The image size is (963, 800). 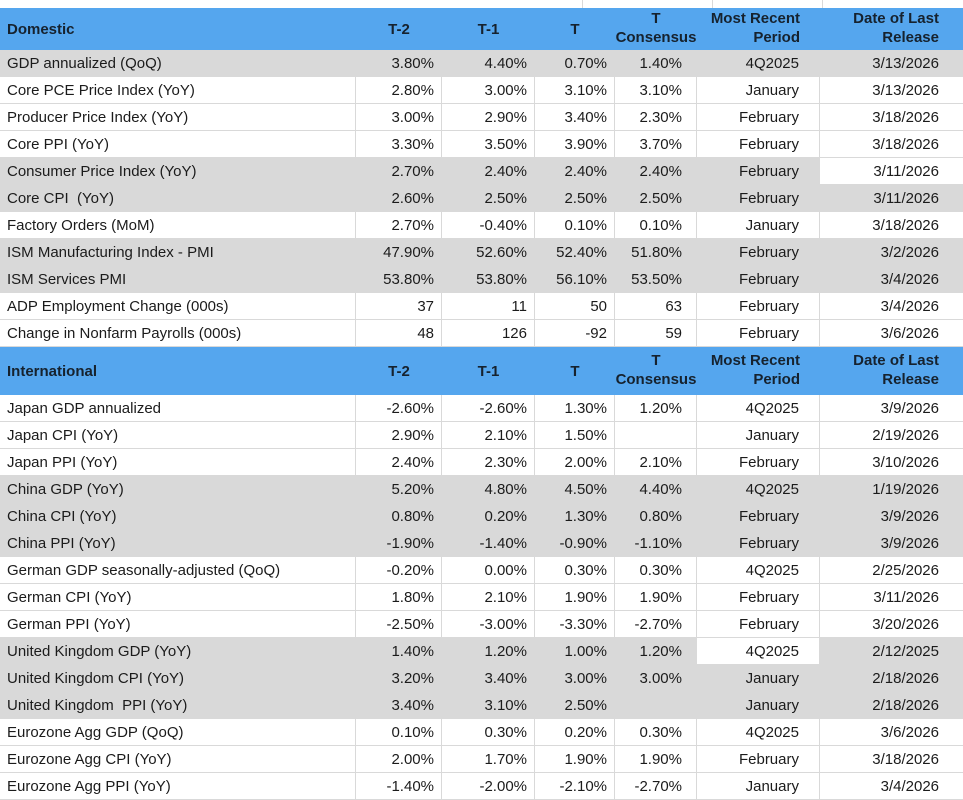 I want to click on t2-value-cell: 53.80%, so click(x=399, y=279).